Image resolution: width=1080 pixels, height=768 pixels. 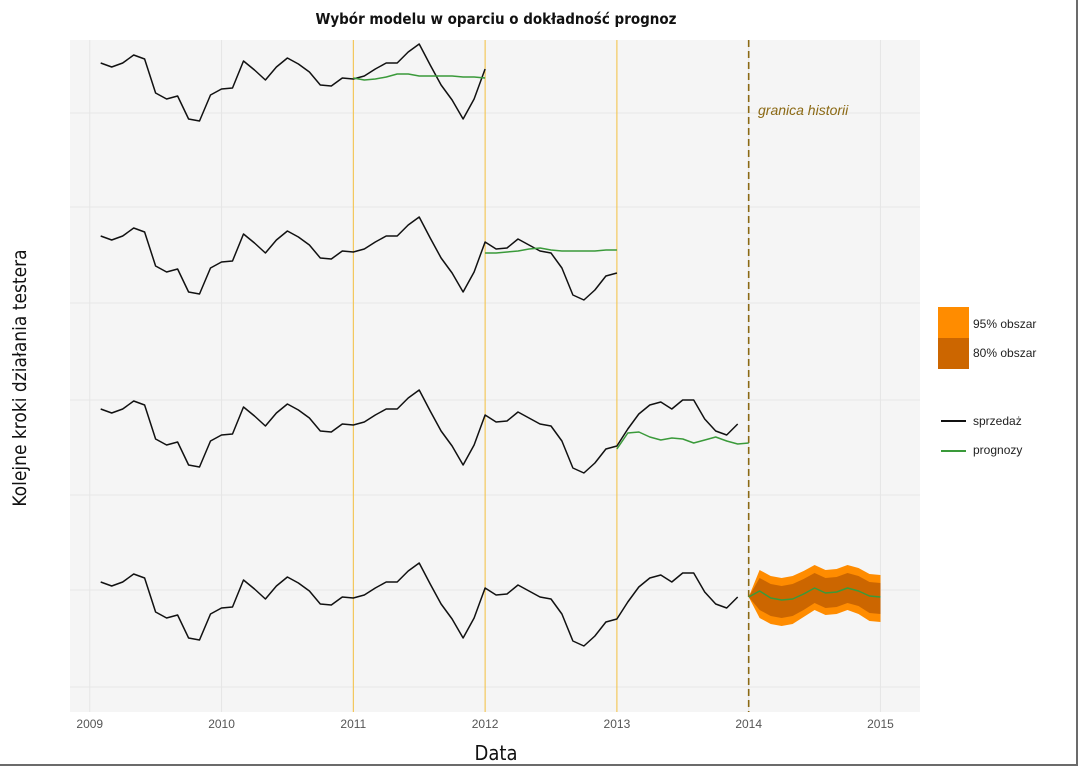 What do you see at coordinates (1004, 353) in the screenshot?
I see `legend-label-80: 80% obszar` at bounding box center [1004, 353].